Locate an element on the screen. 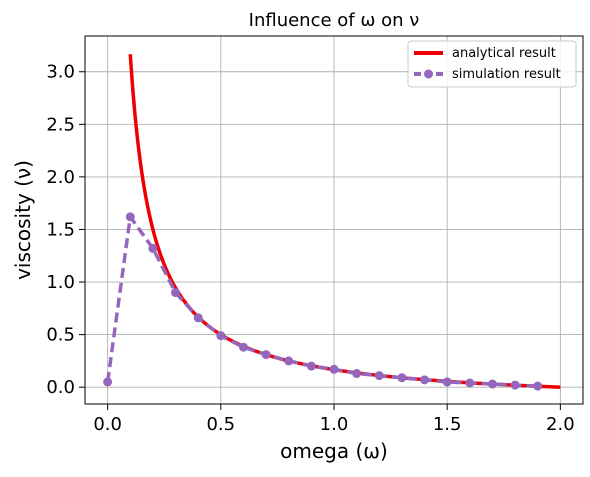  y-tick-label: 3.0 is located at coordinates (60, 72).